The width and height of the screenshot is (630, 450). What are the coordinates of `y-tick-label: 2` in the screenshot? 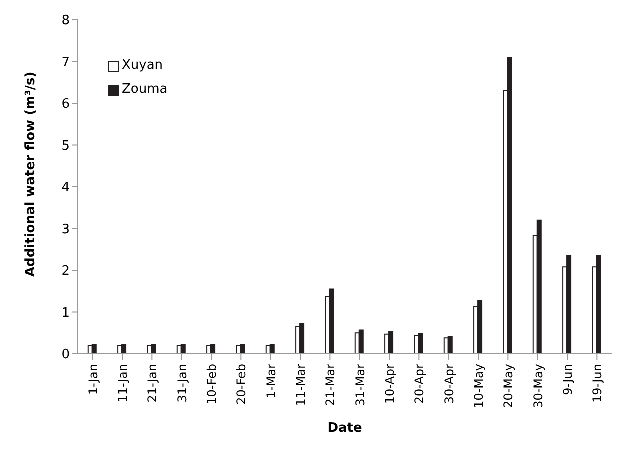 It's located at (66, 272).